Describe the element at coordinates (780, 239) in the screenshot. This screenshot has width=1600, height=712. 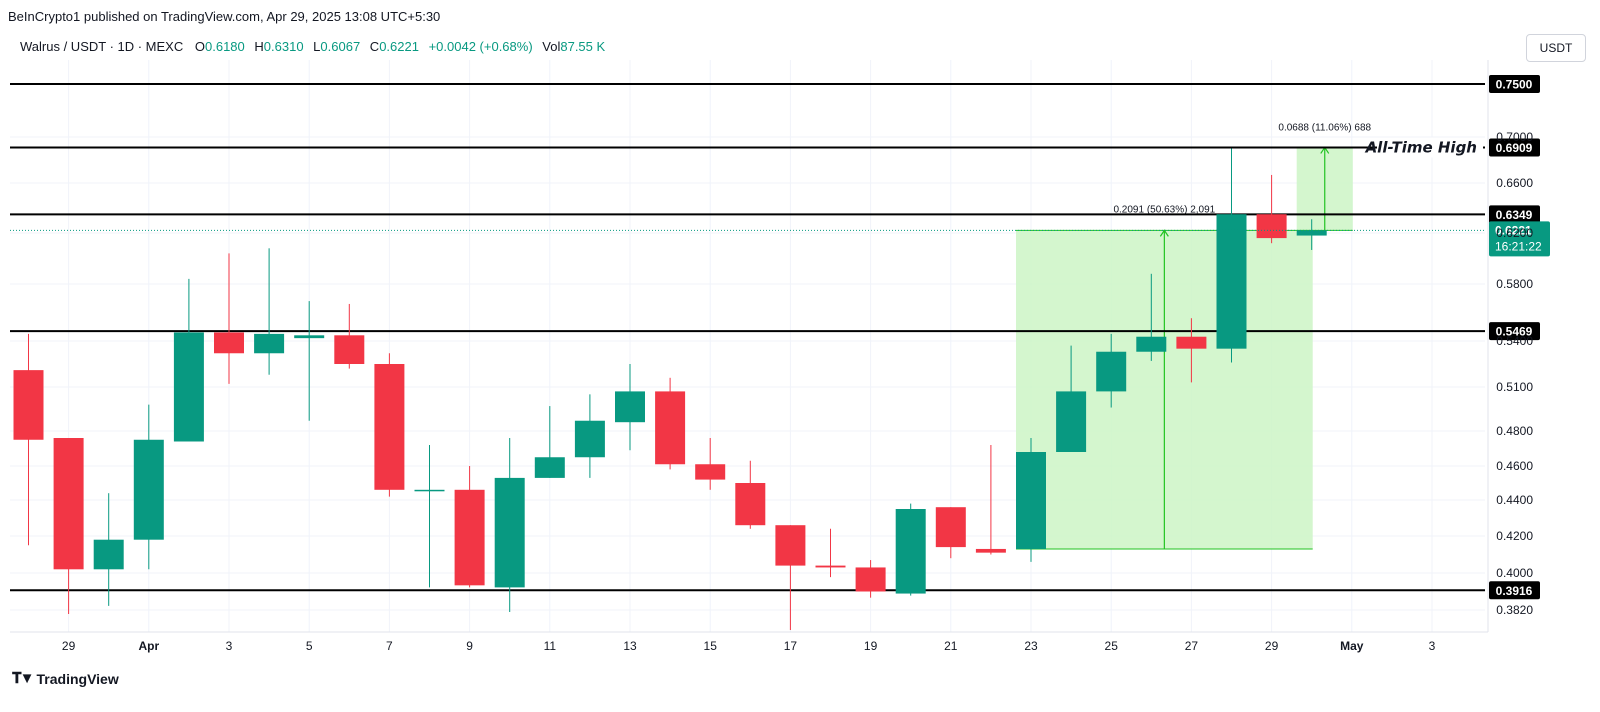
I see `current-price-line: 0.6221 16:21:22` at that location.